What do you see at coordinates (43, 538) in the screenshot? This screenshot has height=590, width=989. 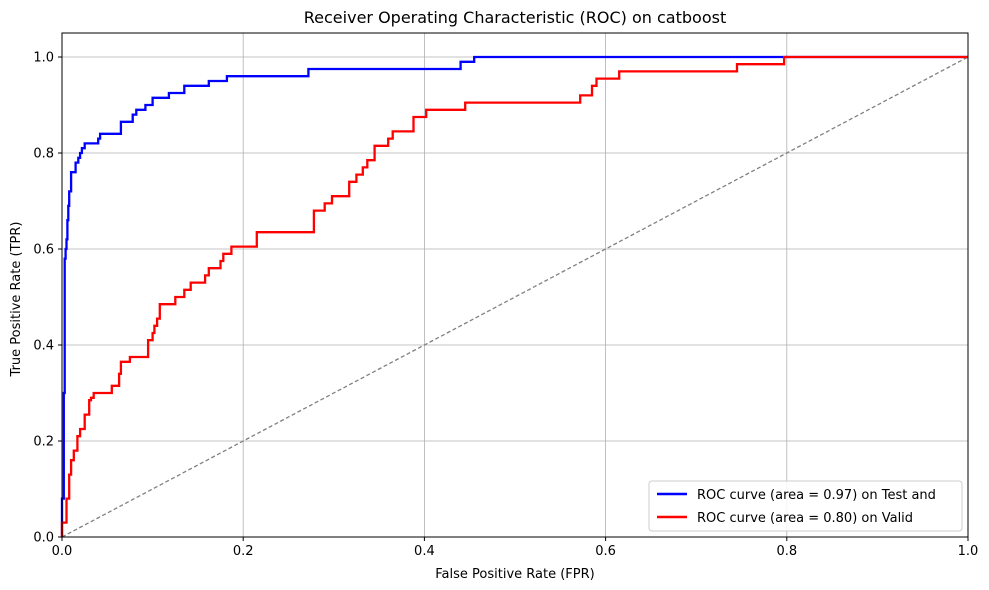 I see `y-tick-label: 0.0` at bounding box center [43, 538].